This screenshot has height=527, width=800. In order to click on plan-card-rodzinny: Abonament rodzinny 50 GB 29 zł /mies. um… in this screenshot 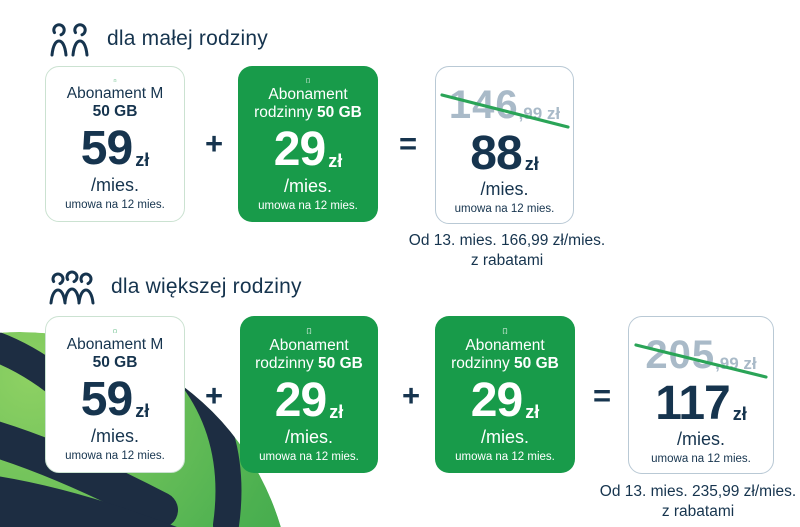, I will do `click(308, 144)`.